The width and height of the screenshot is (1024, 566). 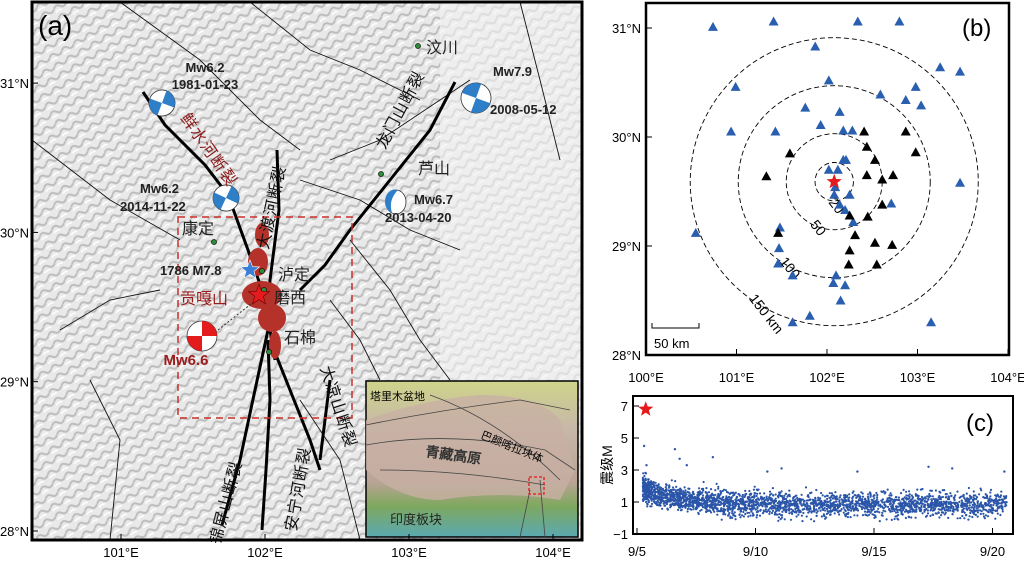 I want to click on town-dot, so click(x=418, y=46).